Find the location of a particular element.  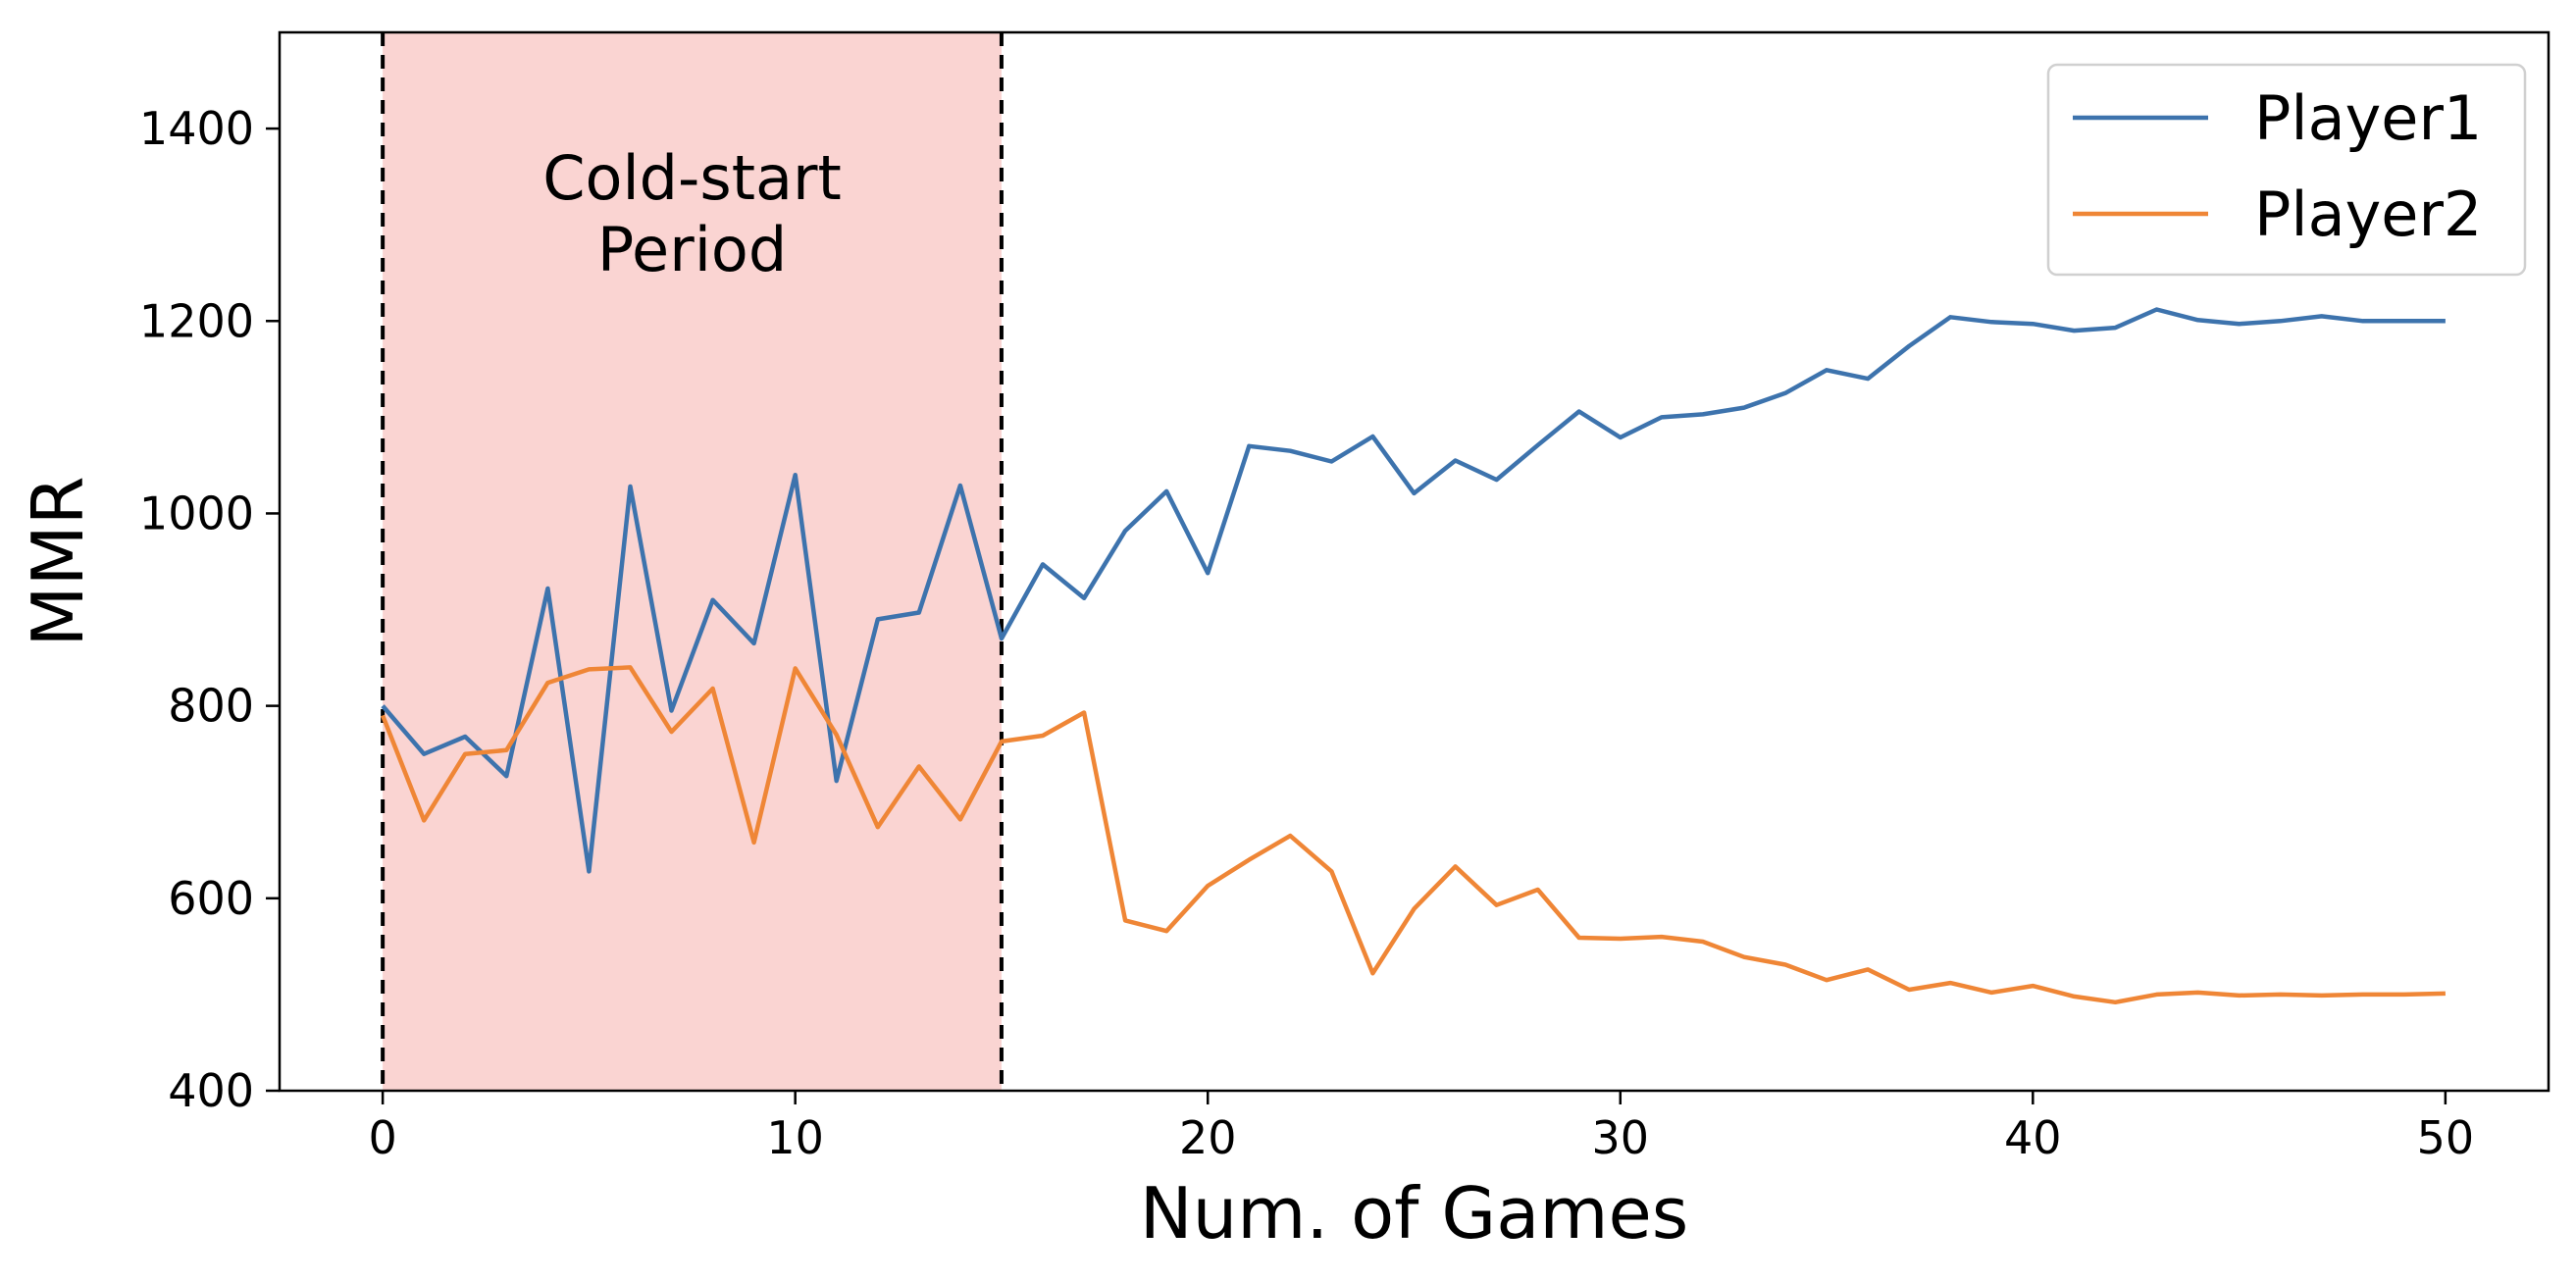

y-tick-label: 1000 is located at coordinates (196, 513).